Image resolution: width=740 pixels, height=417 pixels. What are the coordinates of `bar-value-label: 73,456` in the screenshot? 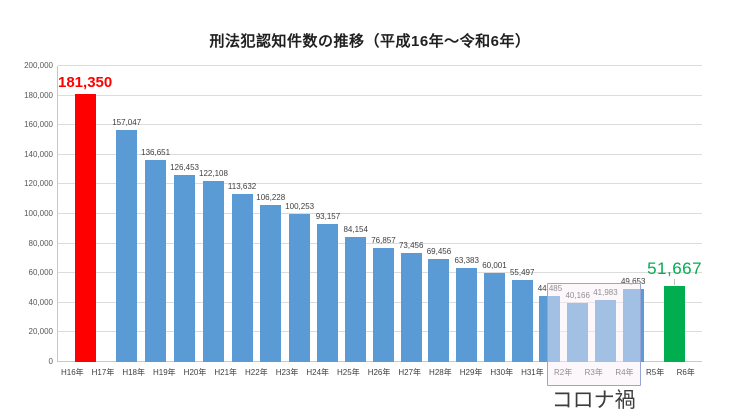 It's located at (411, 246).